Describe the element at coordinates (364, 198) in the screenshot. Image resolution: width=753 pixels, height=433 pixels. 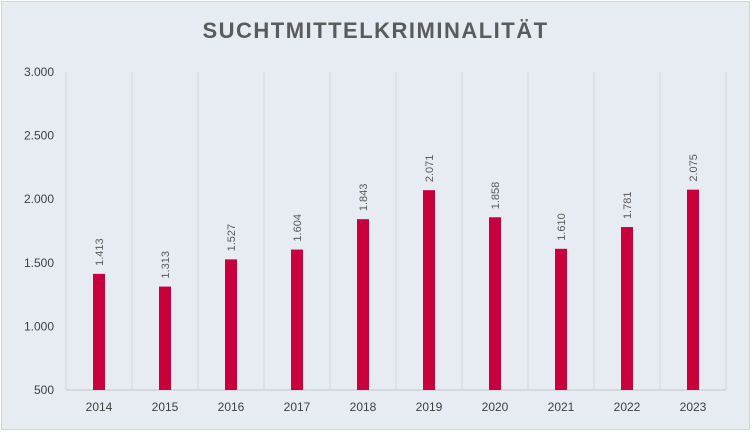
I see `data-label: 1.843` at that location.